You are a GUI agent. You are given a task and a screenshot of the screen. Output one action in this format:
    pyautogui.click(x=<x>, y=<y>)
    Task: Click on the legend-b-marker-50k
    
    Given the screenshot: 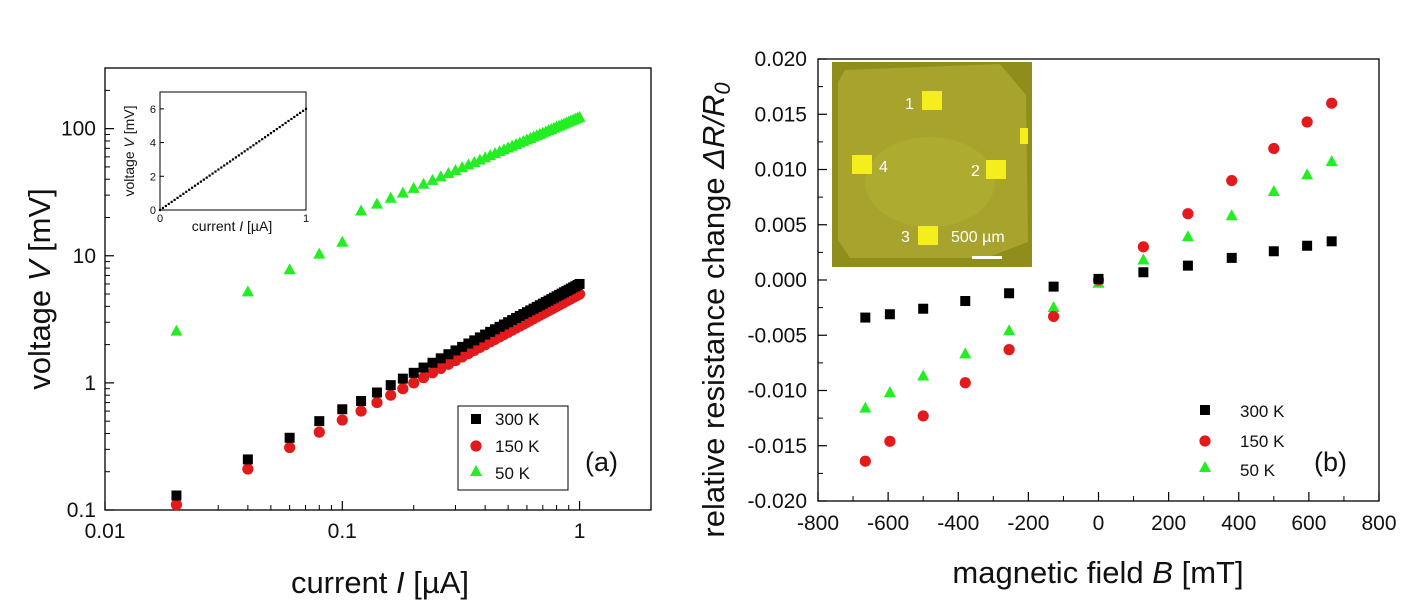 What is the action you would take?
    pyautogui.click(x=1205, y=466)
    